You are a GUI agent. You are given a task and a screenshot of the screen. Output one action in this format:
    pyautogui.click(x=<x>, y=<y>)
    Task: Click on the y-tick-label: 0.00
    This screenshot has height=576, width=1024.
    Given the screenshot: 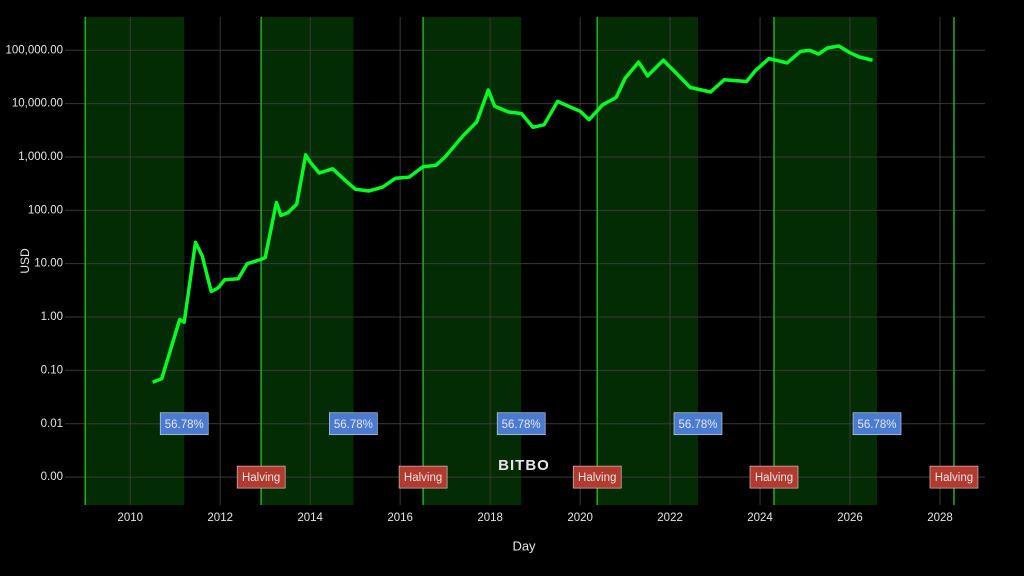 What is the action you would take?
    pyautogui.click(x=52, y=477)
    